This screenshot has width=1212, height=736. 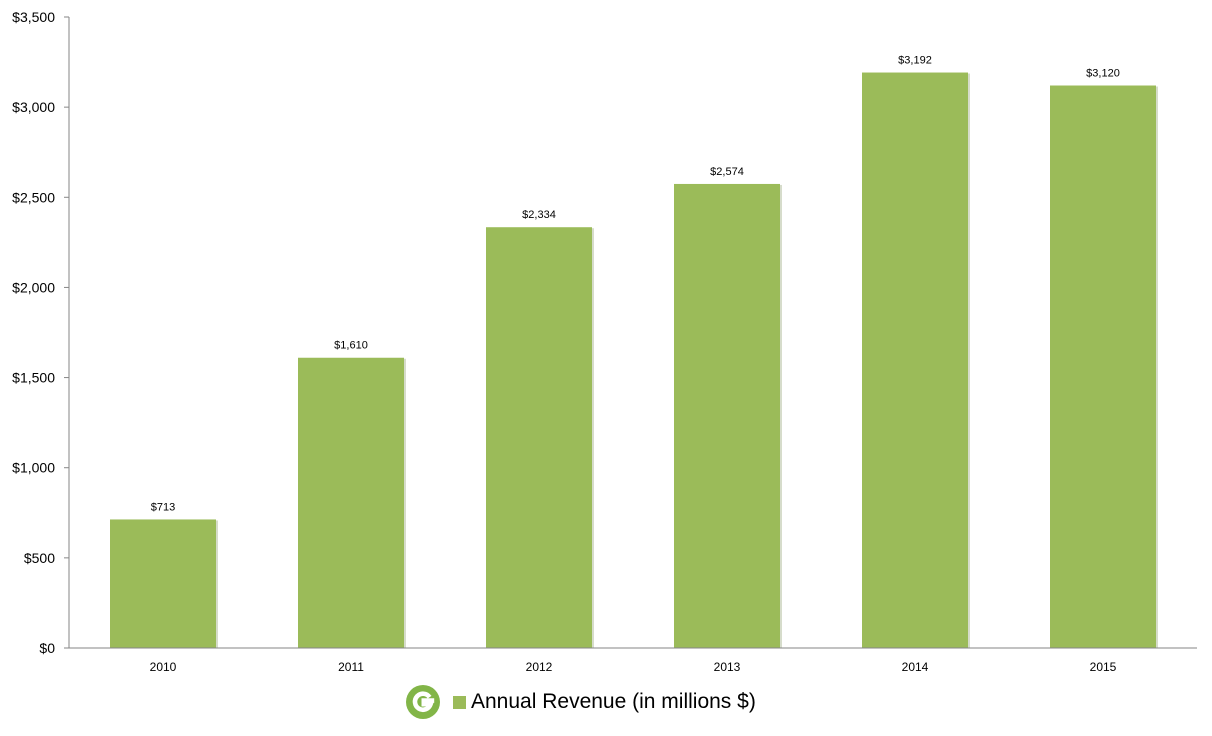 I want to click on y-tick-label: $3,500, so click(x=33, y=17).